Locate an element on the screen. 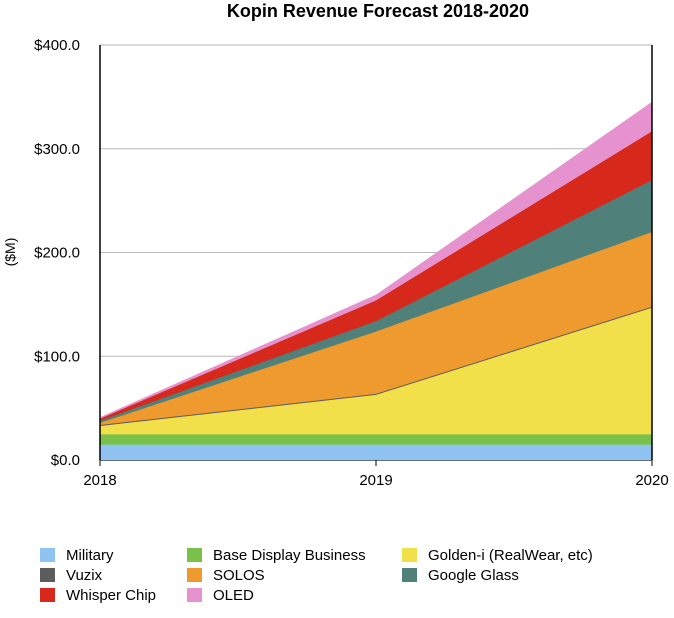 The image size is (674, 618). legend-item: Vuzix is located at coordinates (71, 575).